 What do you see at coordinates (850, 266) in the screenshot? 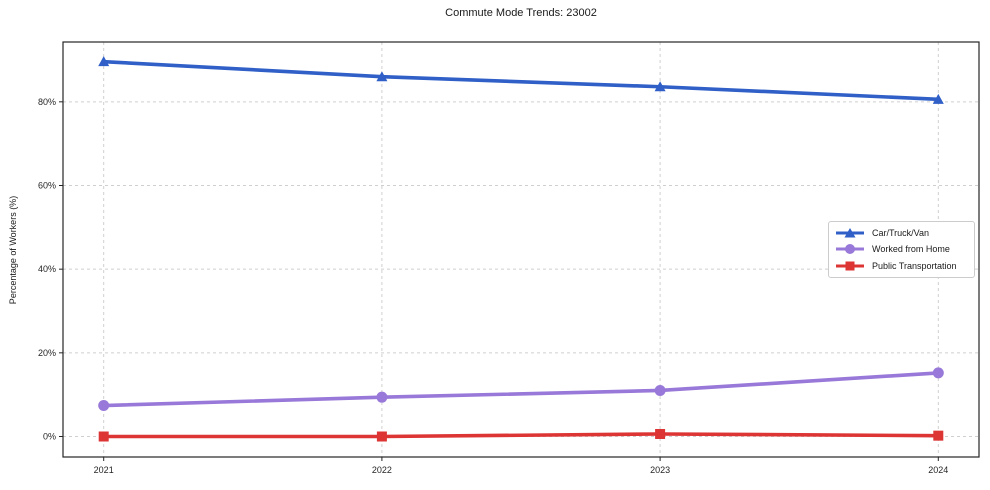
I see `public-transportation-legend-marker-icon` at bounding box center [850, 266].